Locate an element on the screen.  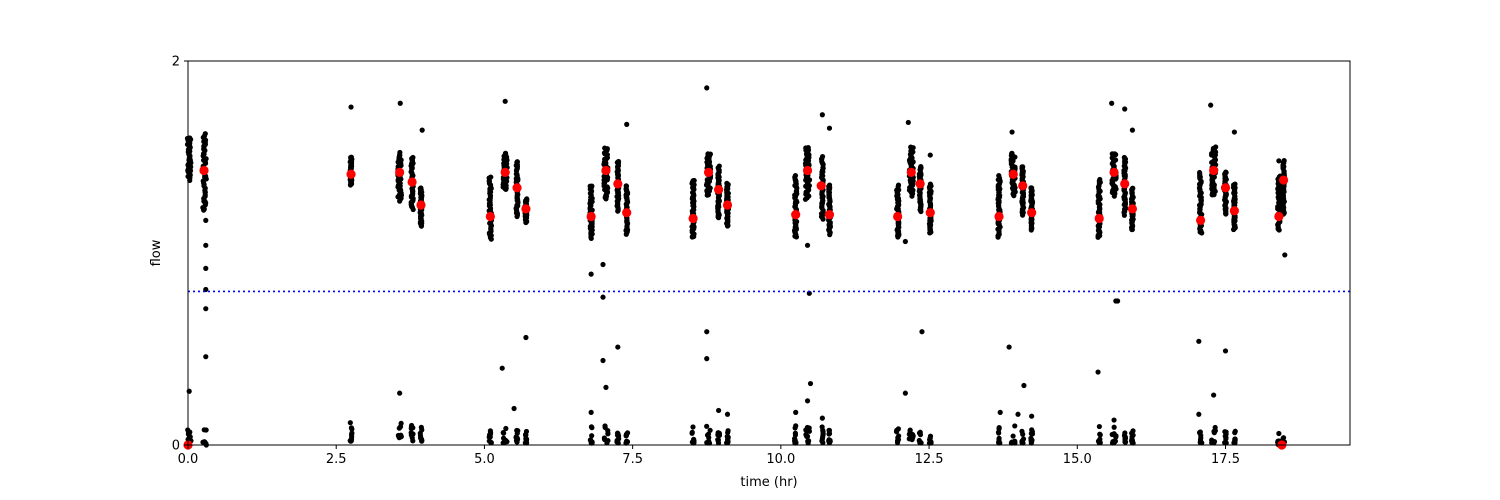
x-axis-label: time (hr) is located at coordinates (768, 482).